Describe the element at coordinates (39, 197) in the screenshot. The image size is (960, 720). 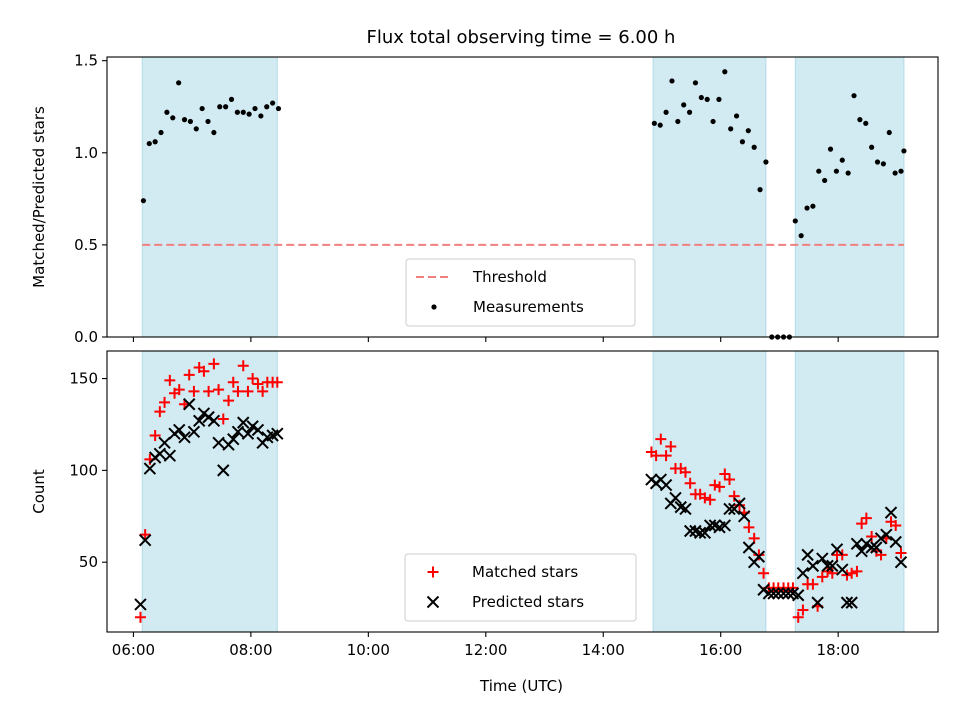
I see `y-axis-label: Matched/Predicted stars` at that location.